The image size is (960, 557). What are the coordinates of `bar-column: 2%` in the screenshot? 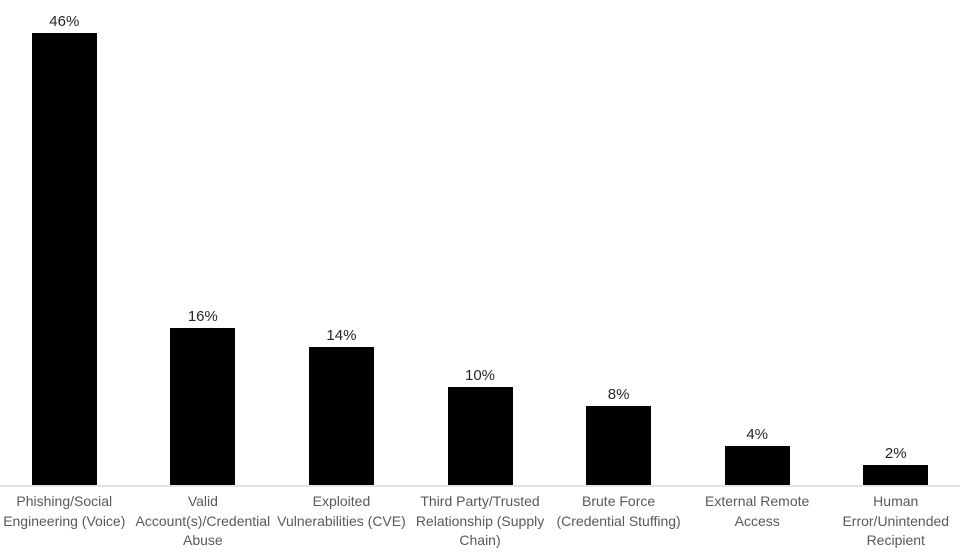 It's located at (893, 242).